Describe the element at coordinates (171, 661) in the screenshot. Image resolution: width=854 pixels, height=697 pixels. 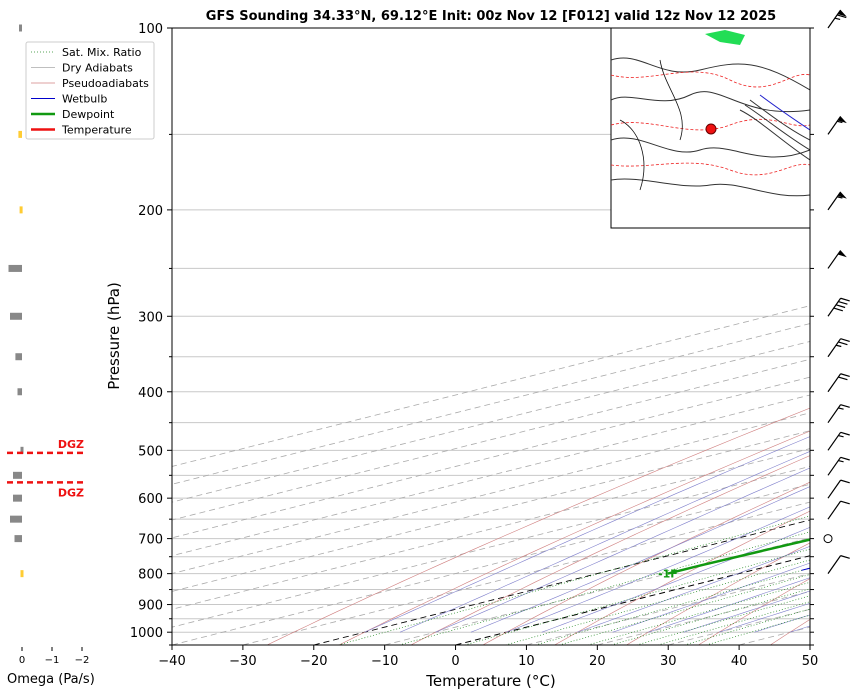
I see `x-tick-label: −40` at that location.